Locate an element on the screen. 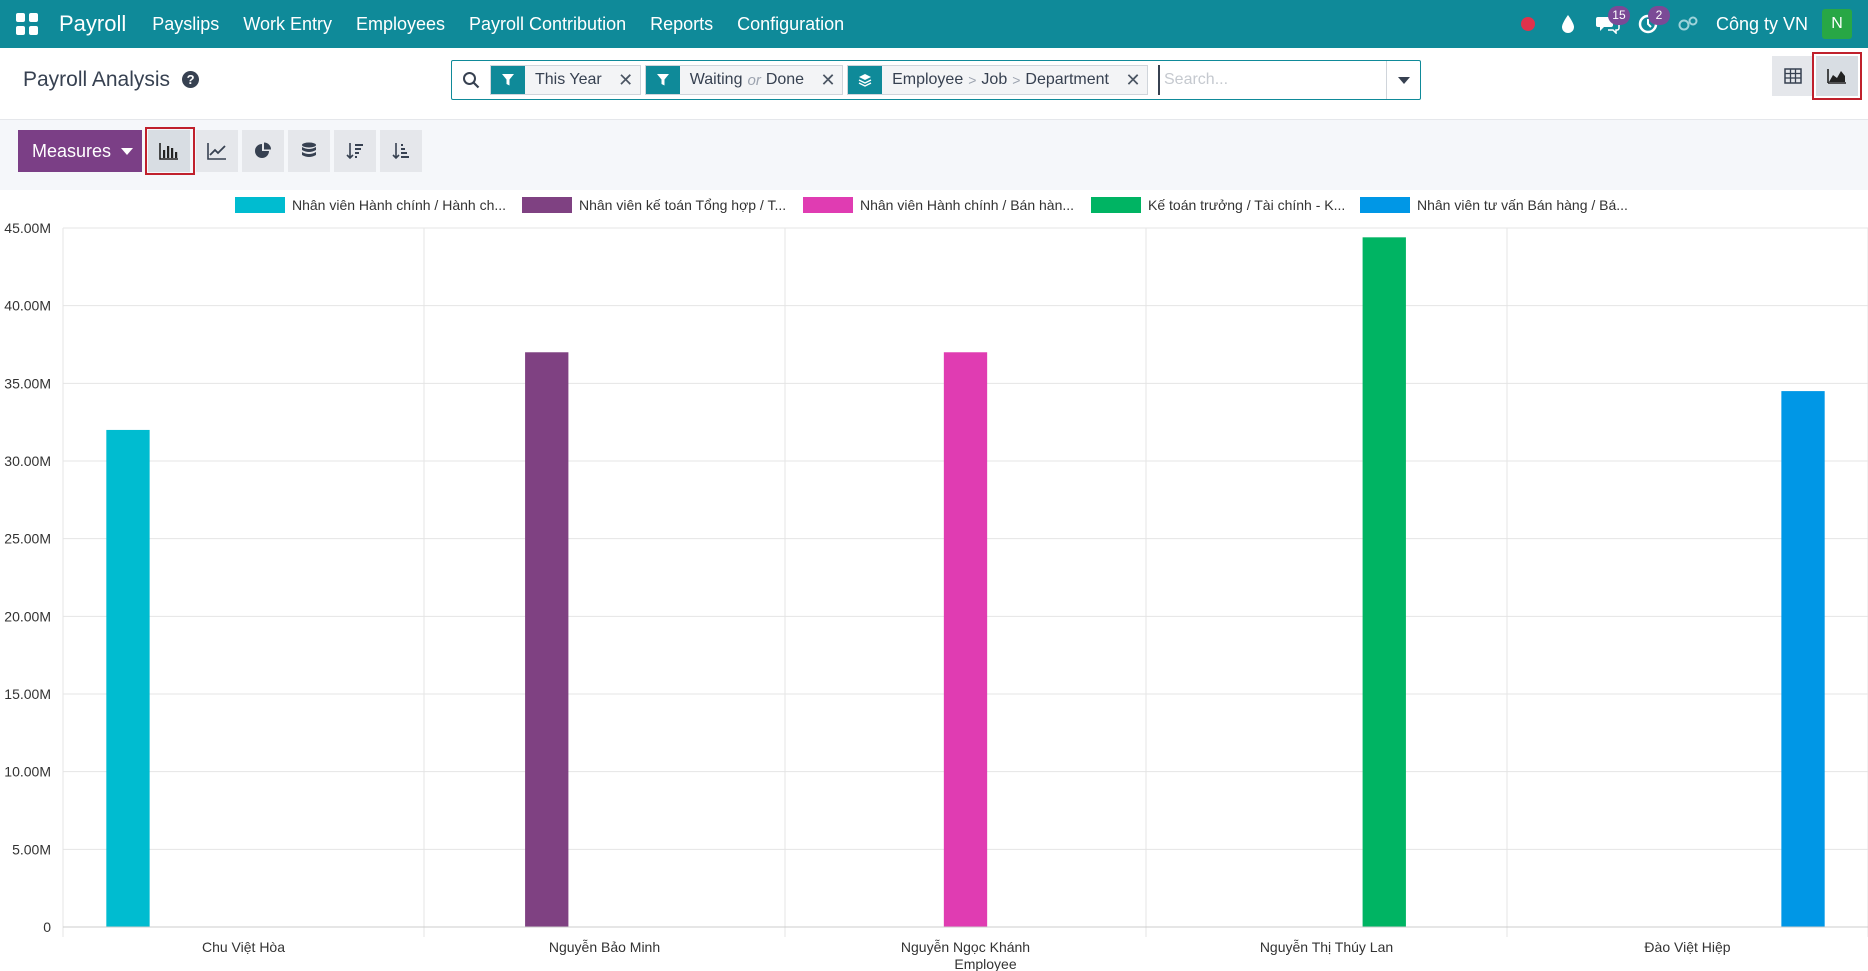 This screenshot has height=971, width=1868. menu-payroll-contribution: Payroll Contribution is located at coordinates (548, 23).